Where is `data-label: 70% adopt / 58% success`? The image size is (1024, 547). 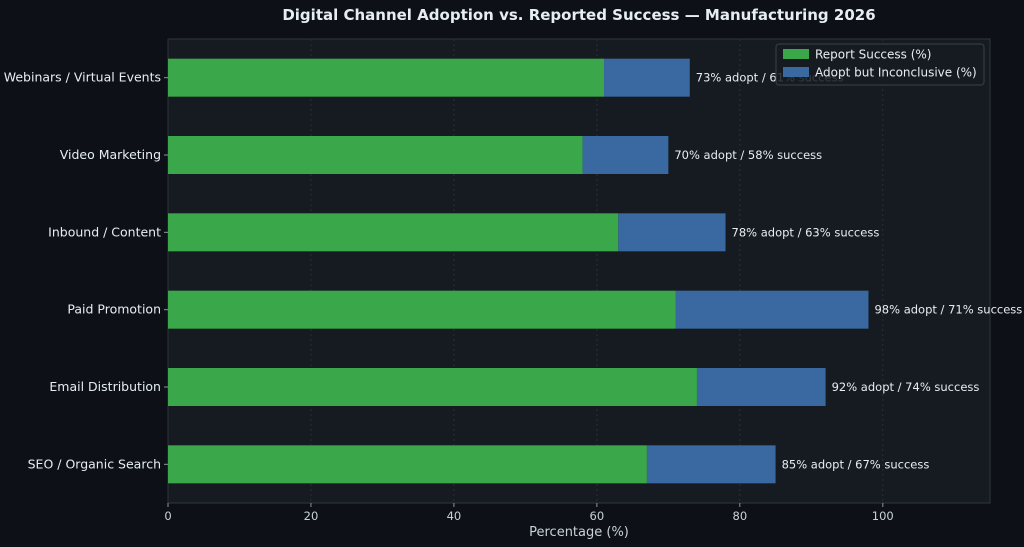
data-label: 70% adopt / 58% success is located at coordinates (748, 155).